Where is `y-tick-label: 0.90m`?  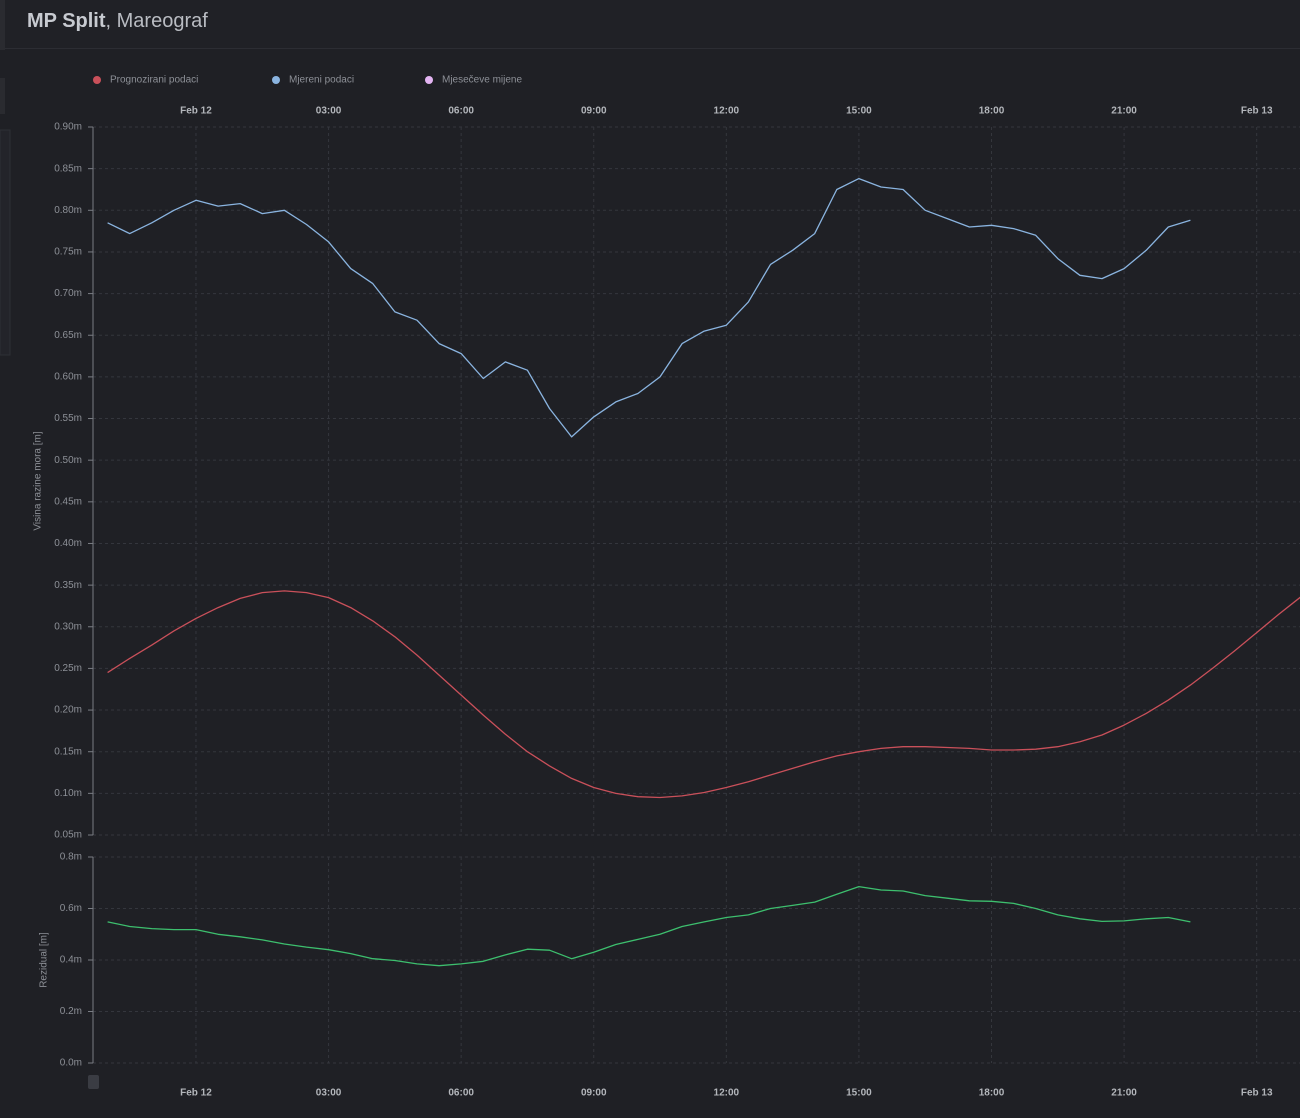
y-tick-label: 0.90m is located at coordinates (68, 127).